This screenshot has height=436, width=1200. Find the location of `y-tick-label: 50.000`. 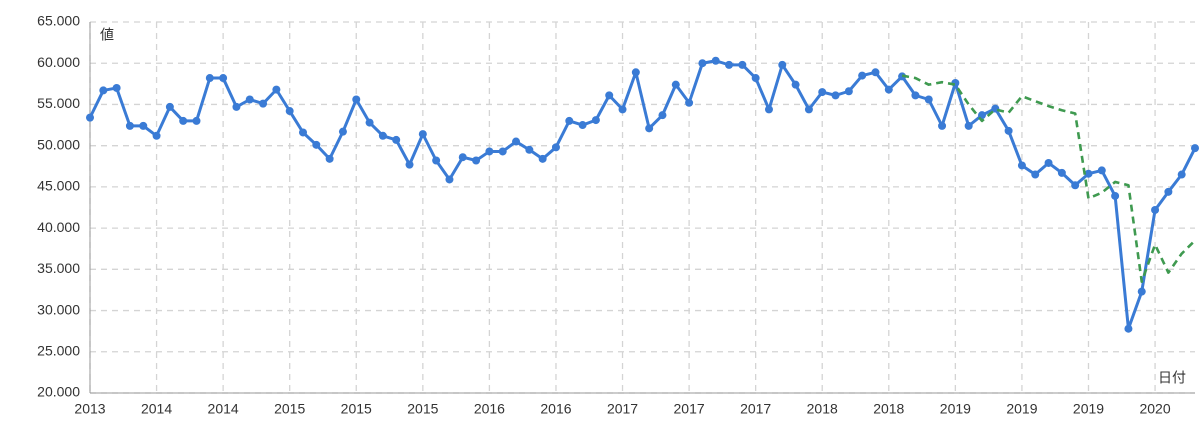

y-tick-label: 50.000 is located at coordinates (58, 144).